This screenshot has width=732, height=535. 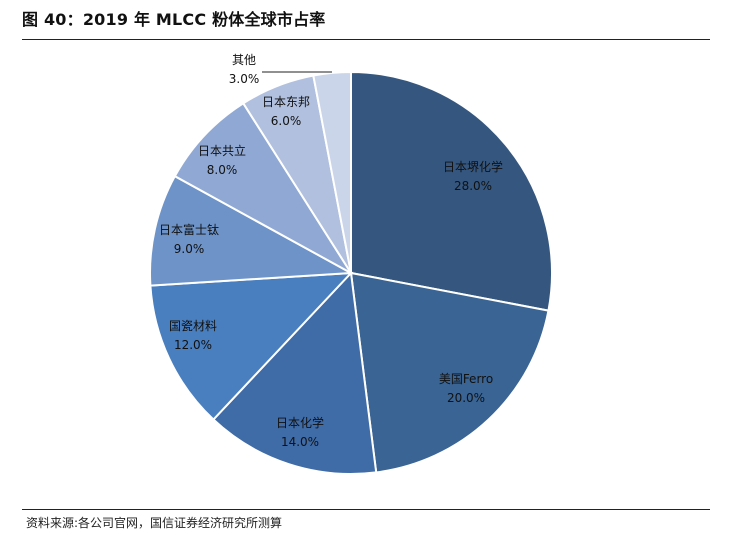 I want to click on slice-label-name-4: 国瓷材料, so click(x=193, y=326).